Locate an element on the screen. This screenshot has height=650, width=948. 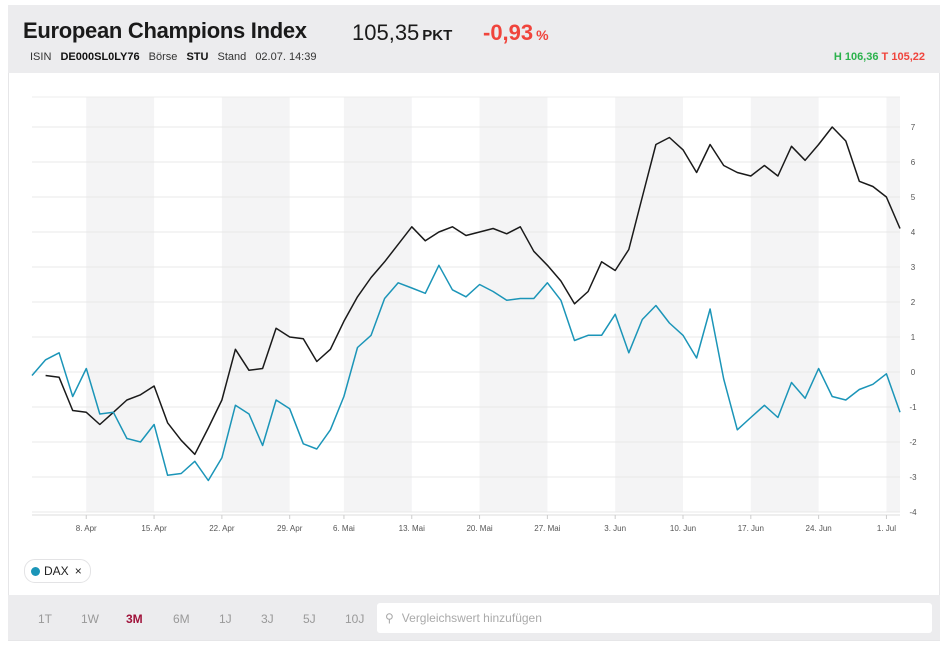
x-tick-label: 29. Apr is located at coordinates (290, 528).